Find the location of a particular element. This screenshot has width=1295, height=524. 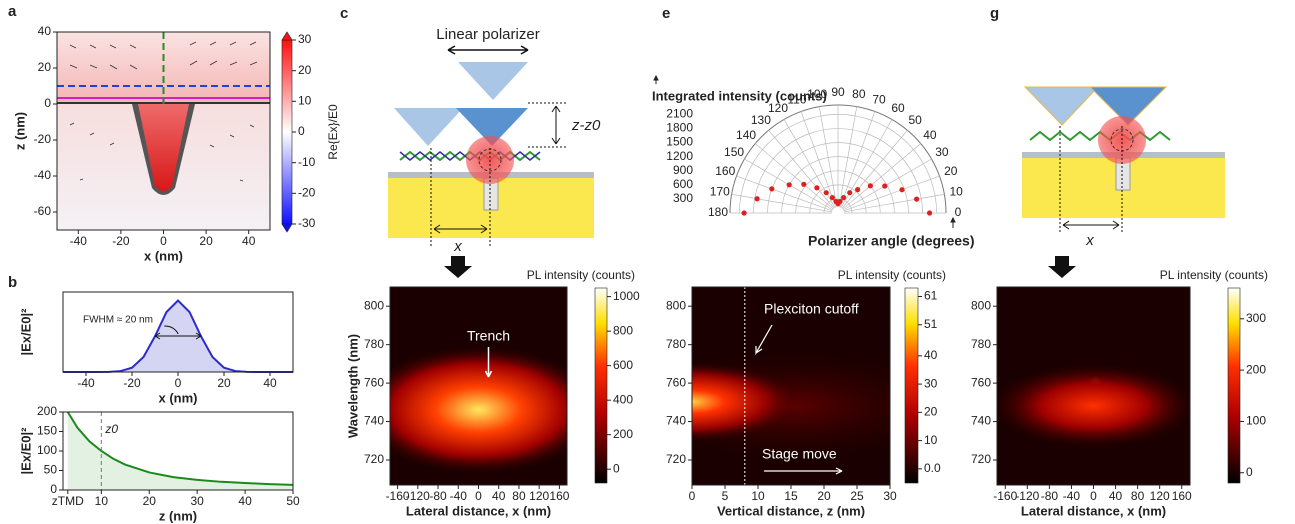

heatmap is located at coordinates (1093, 386).